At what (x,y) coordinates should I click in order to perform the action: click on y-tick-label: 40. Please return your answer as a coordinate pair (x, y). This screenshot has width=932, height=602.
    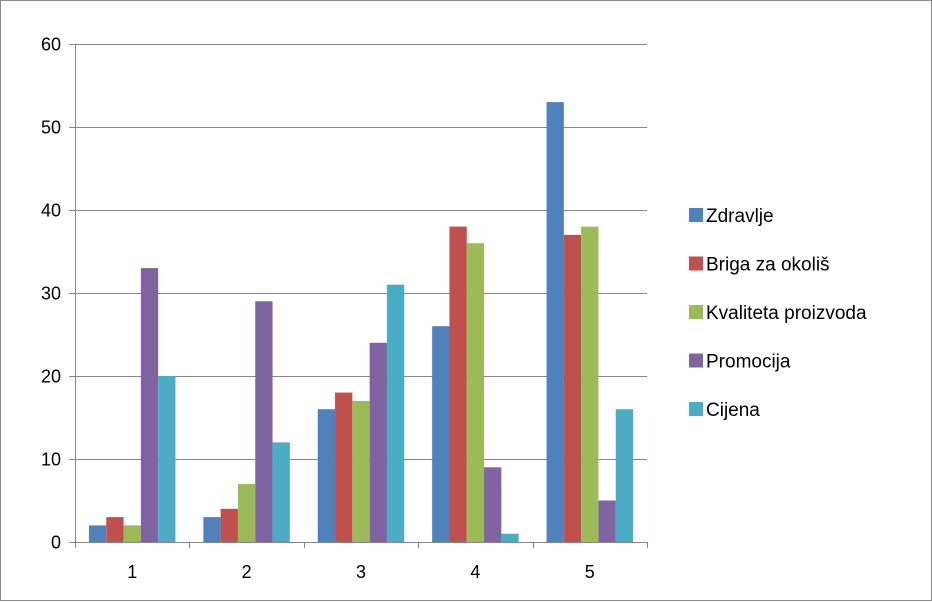
    Looking at the image, I should click on (51, 211).